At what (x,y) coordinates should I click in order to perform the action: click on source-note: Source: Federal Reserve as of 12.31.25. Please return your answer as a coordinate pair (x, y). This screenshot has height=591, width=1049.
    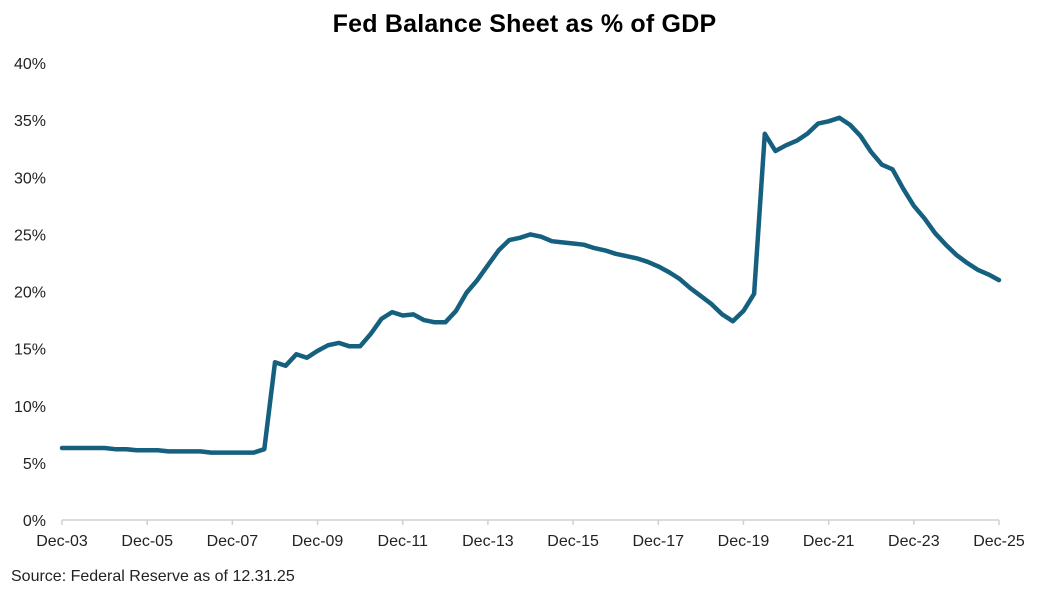
    Looking at the image, I should click on (153, 576).